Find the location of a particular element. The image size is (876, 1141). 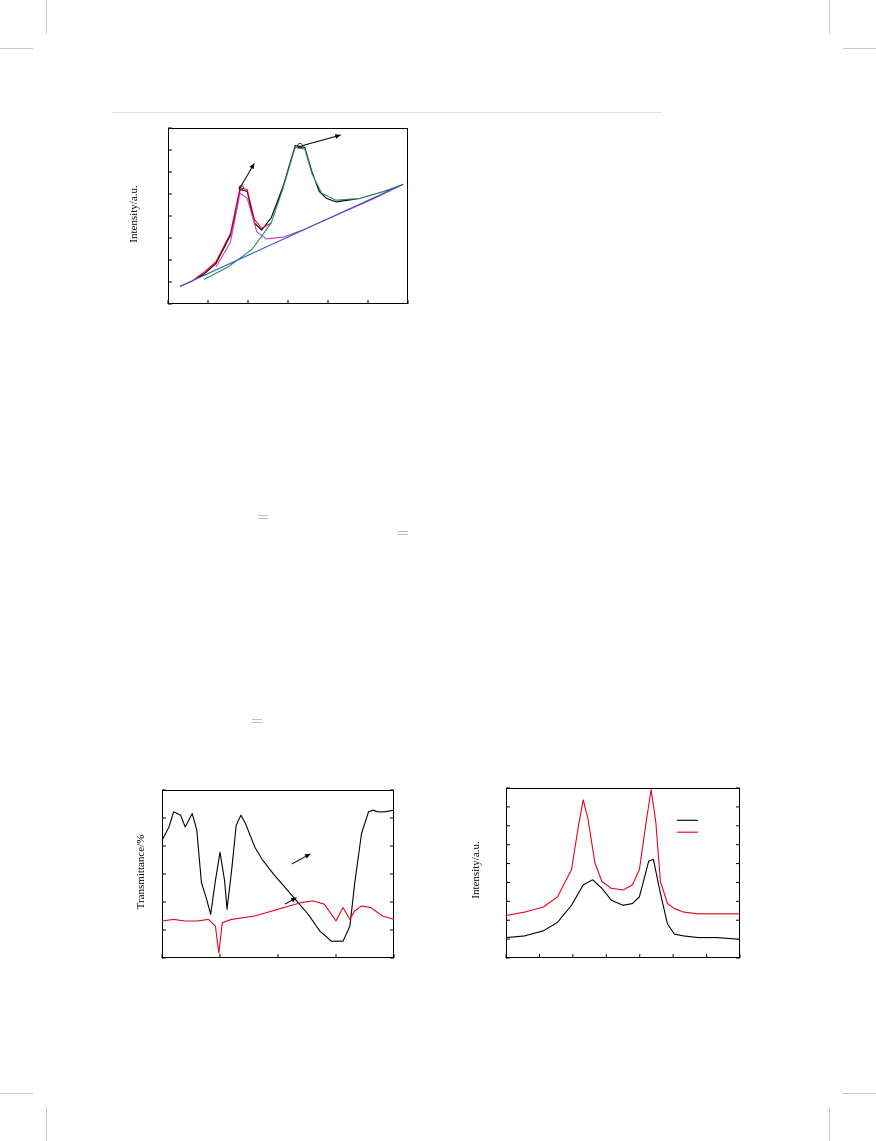

peak-1-arrow is located at coordinates (247, 175).